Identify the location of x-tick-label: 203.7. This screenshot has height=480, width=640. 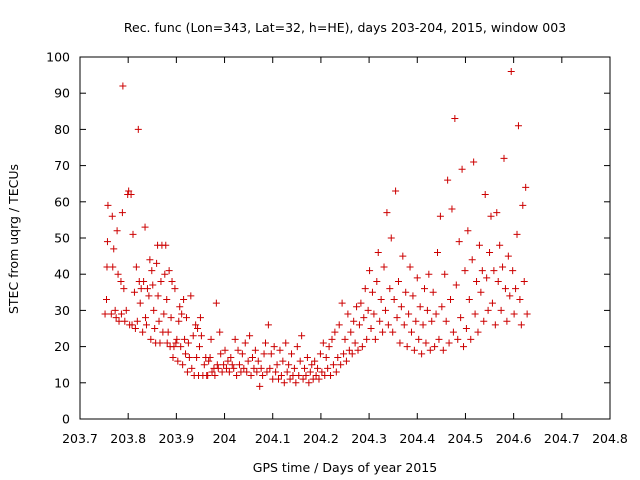
(80, 438).